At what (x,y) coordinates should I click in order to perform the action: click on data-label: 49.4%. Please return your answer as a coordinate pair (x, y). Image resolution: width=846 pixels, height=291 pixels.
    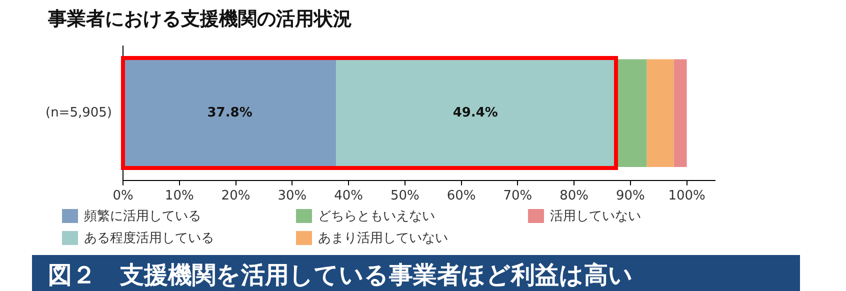
    Looking at the image, I should click on (475, 112).